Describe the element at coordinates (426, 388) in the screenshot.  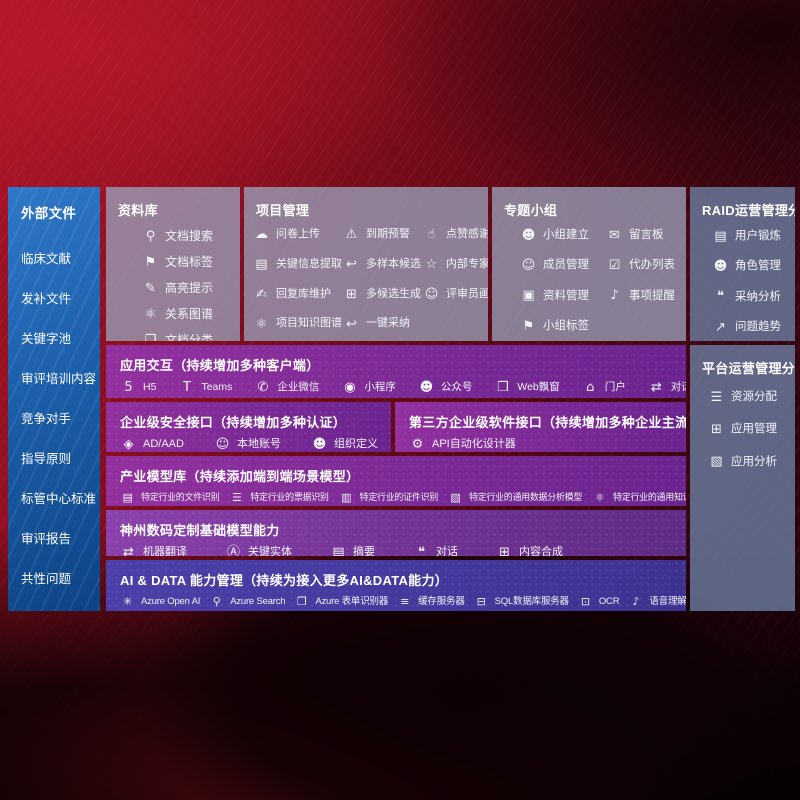
I see `official-account-icon: ☻` at that location.